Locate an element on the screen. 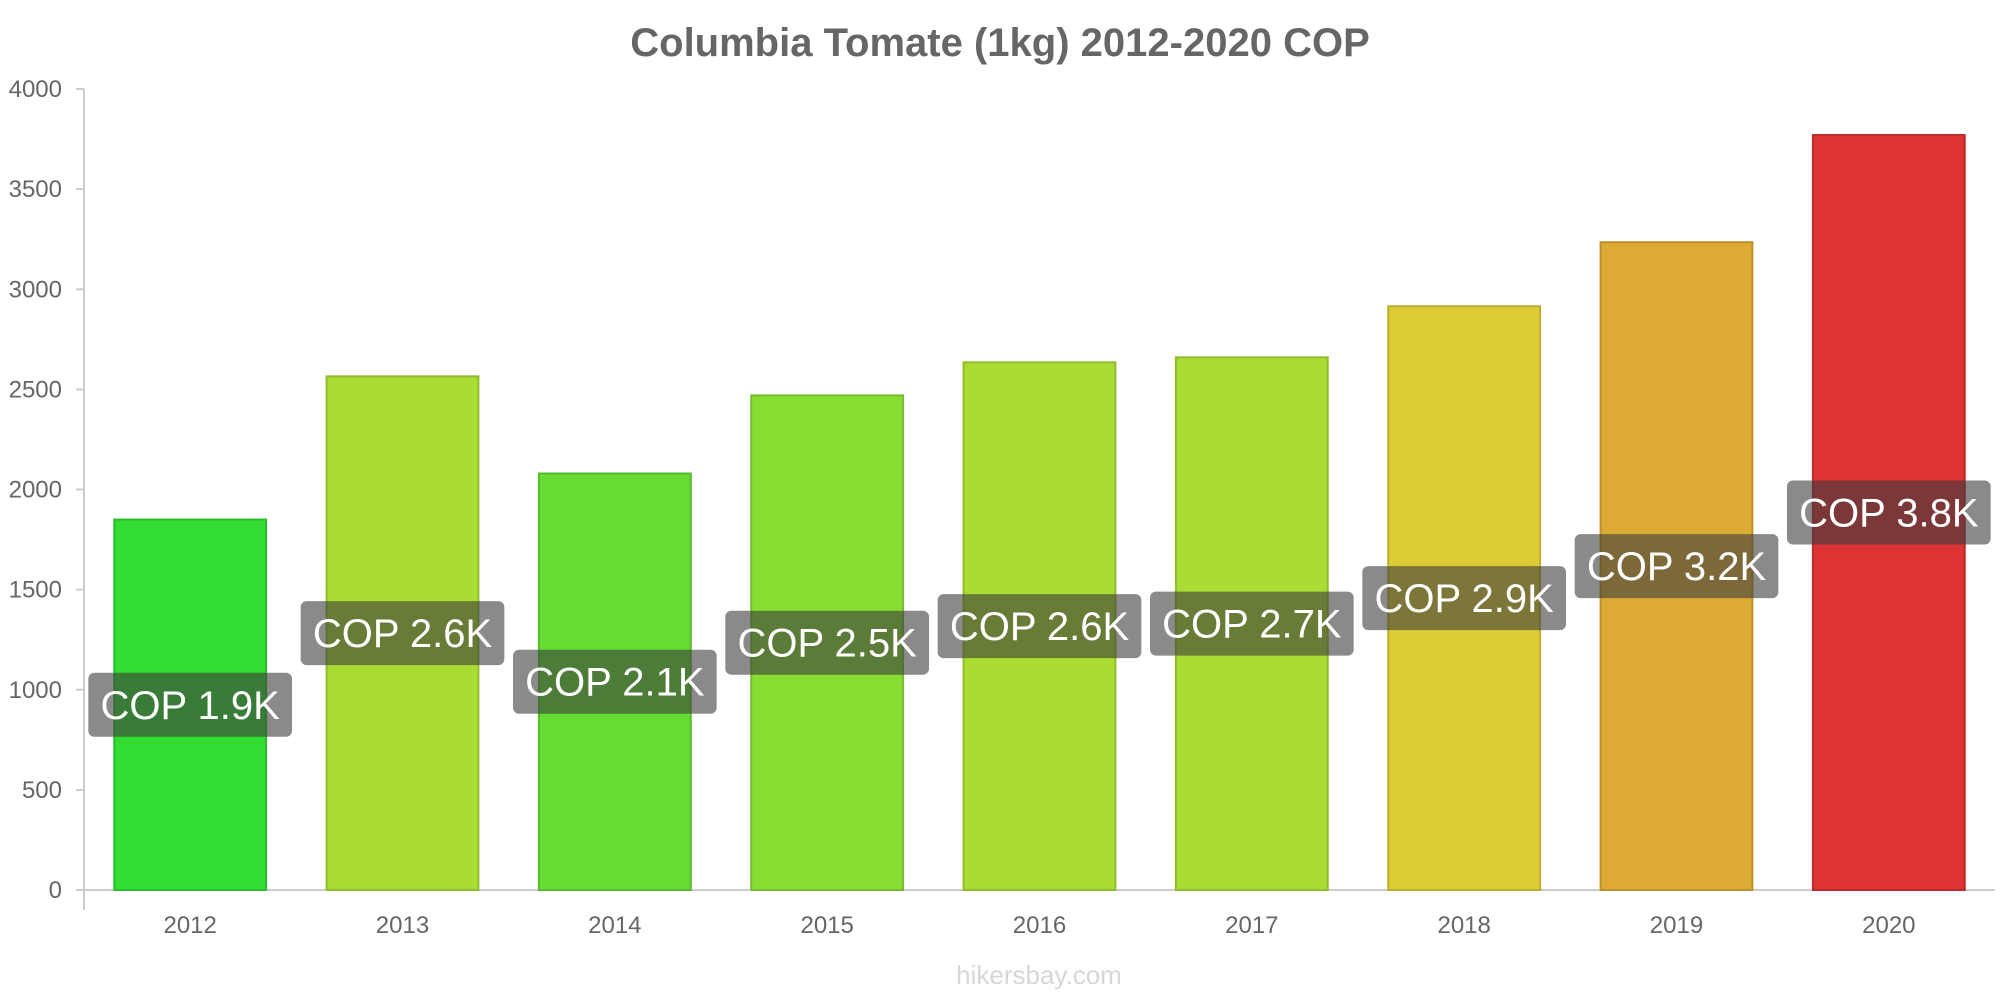 Image resolution: width=2000 pixels, height=1000 pixels. data-label-text: COP 2.9K is located at coordinates (1464, 599).